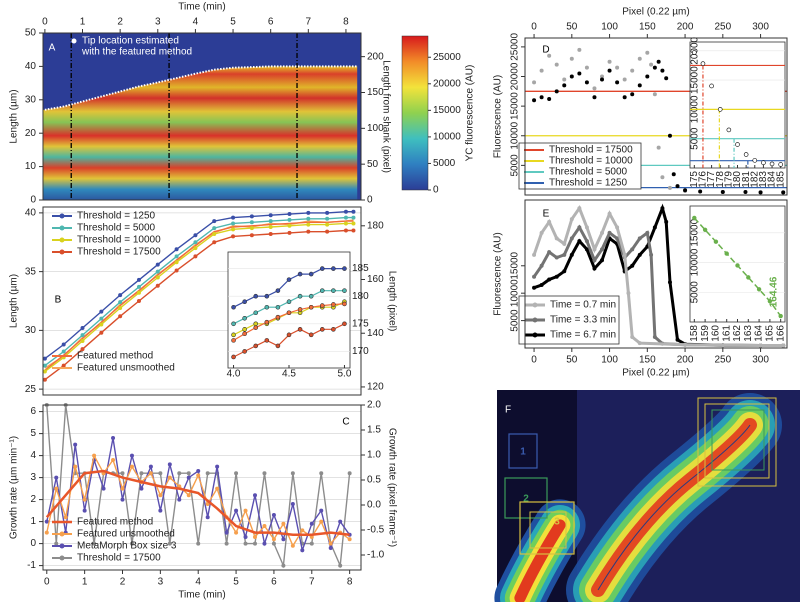  I want to click on x-tick-label: 50, so click(572, 27).